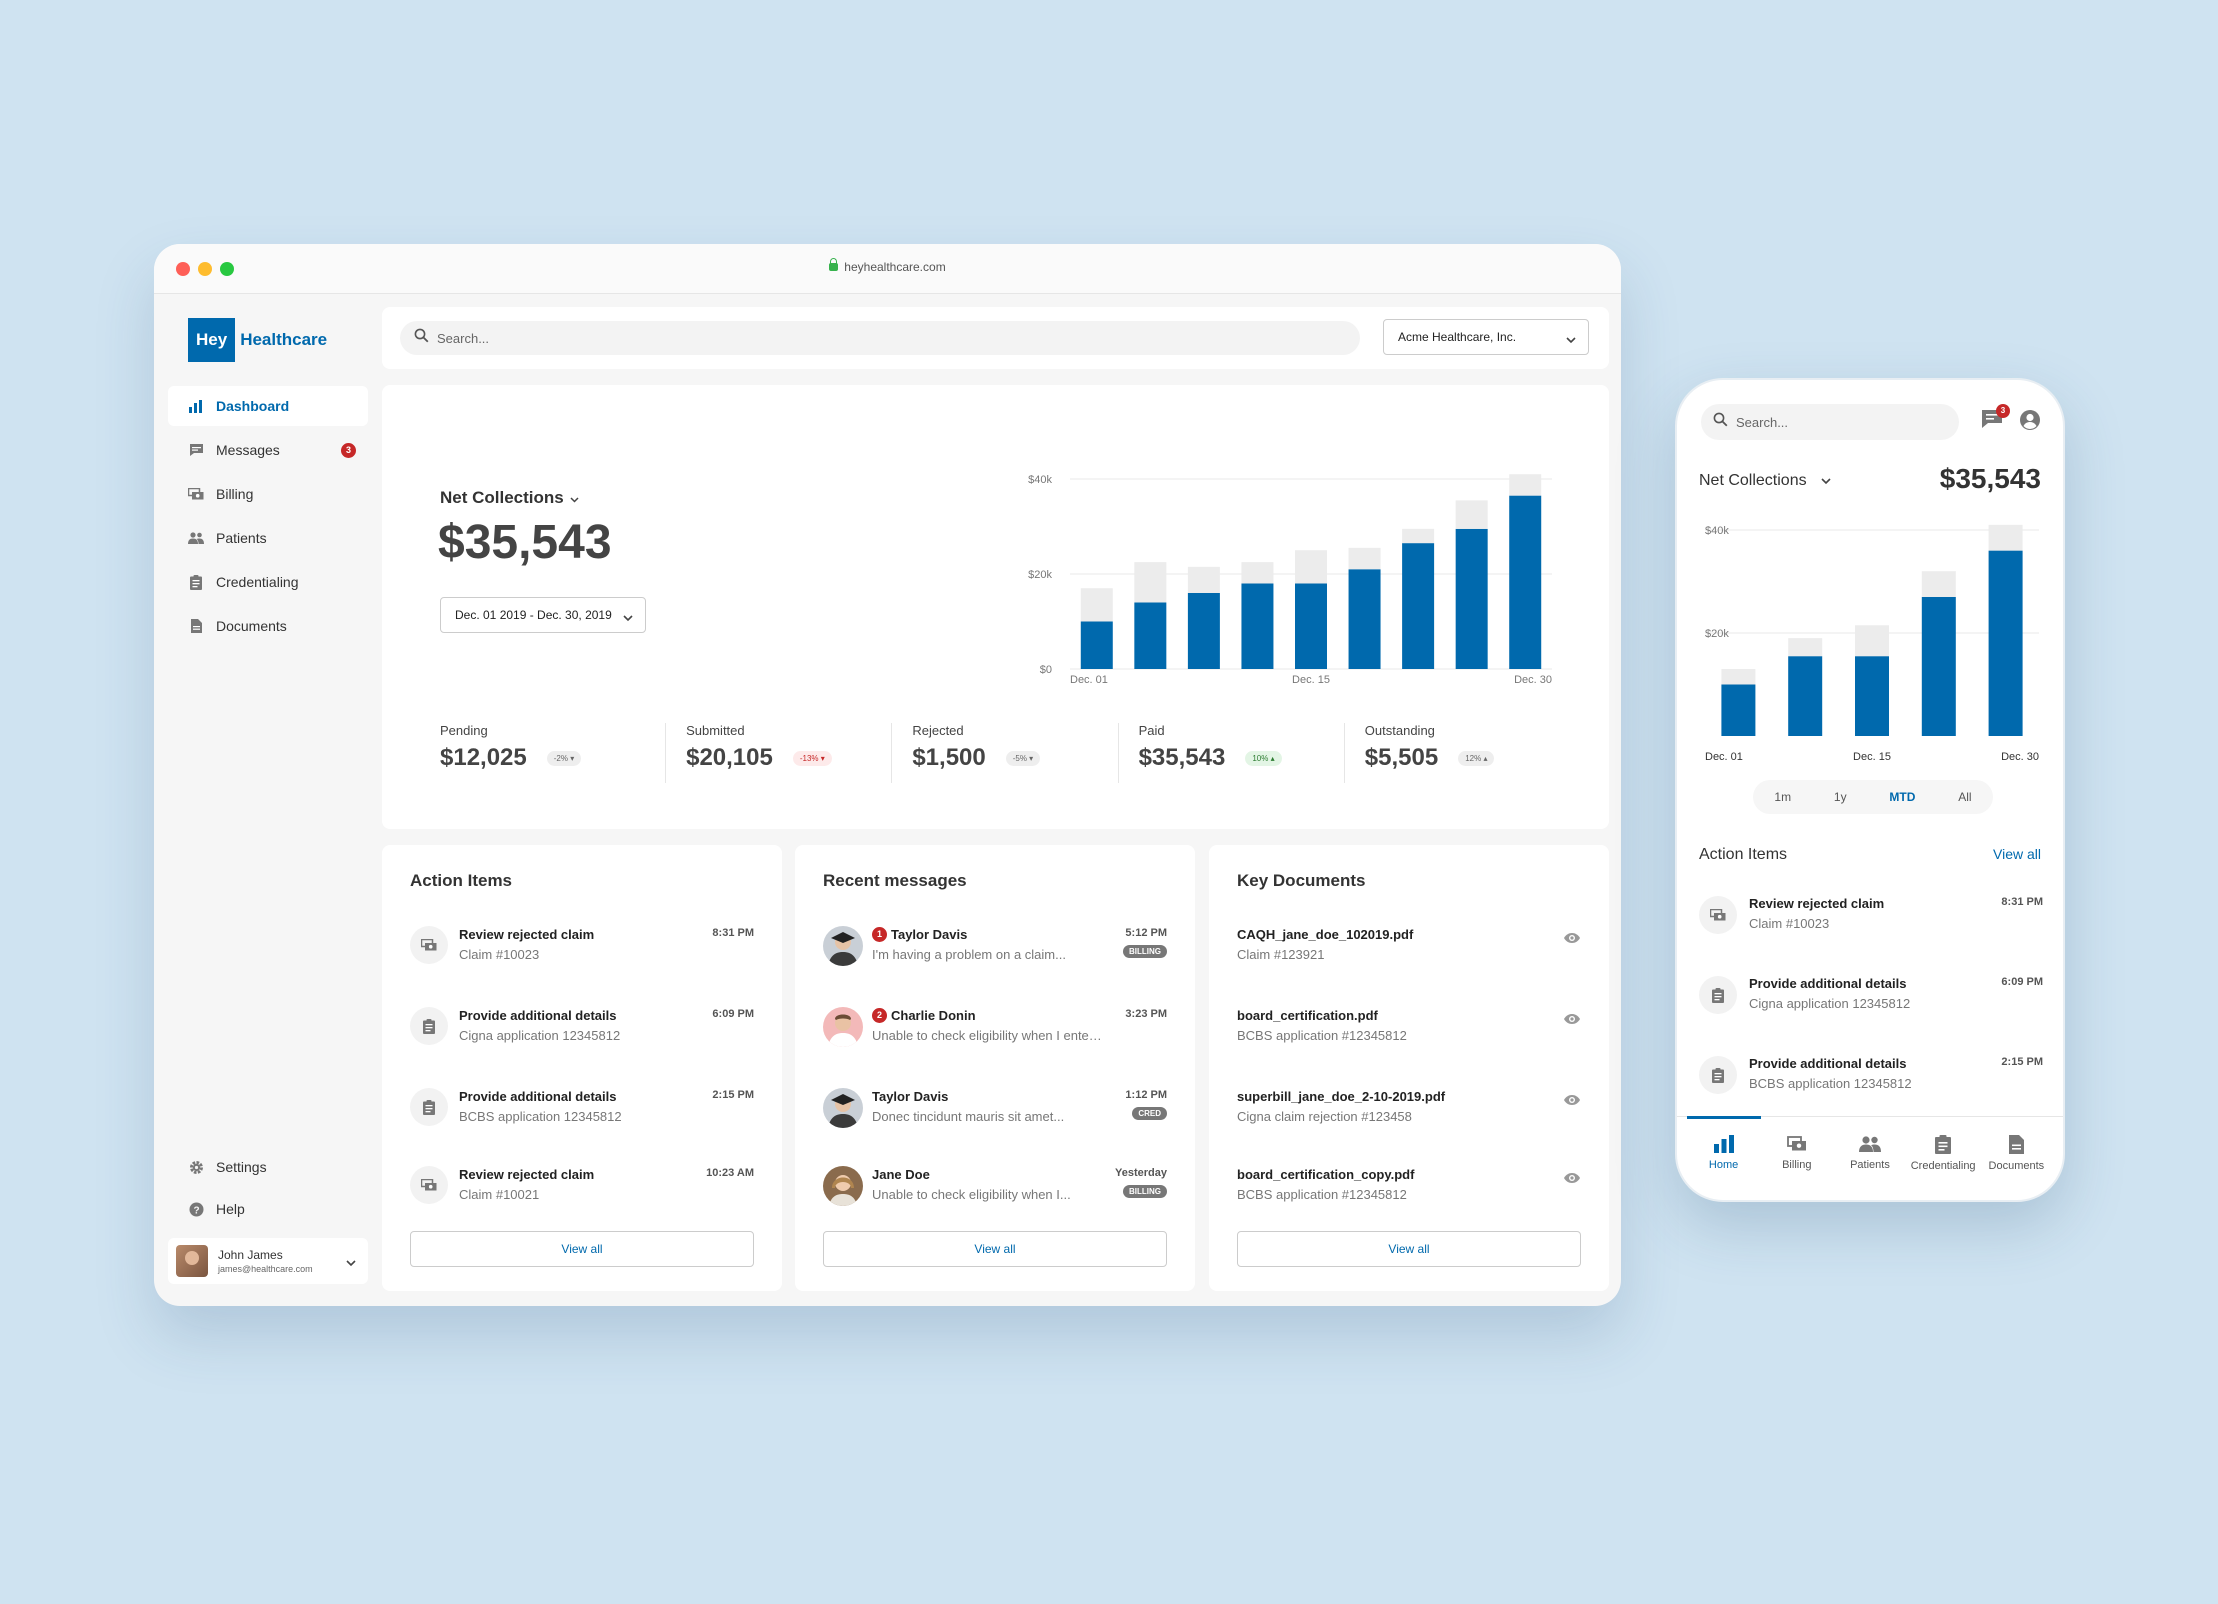  What do you see at coordinates (1325, 934) in the screenshot?
I see `document-name: CAQH_jane_doe_102019.pdf` at bounding box center [1325, 934].